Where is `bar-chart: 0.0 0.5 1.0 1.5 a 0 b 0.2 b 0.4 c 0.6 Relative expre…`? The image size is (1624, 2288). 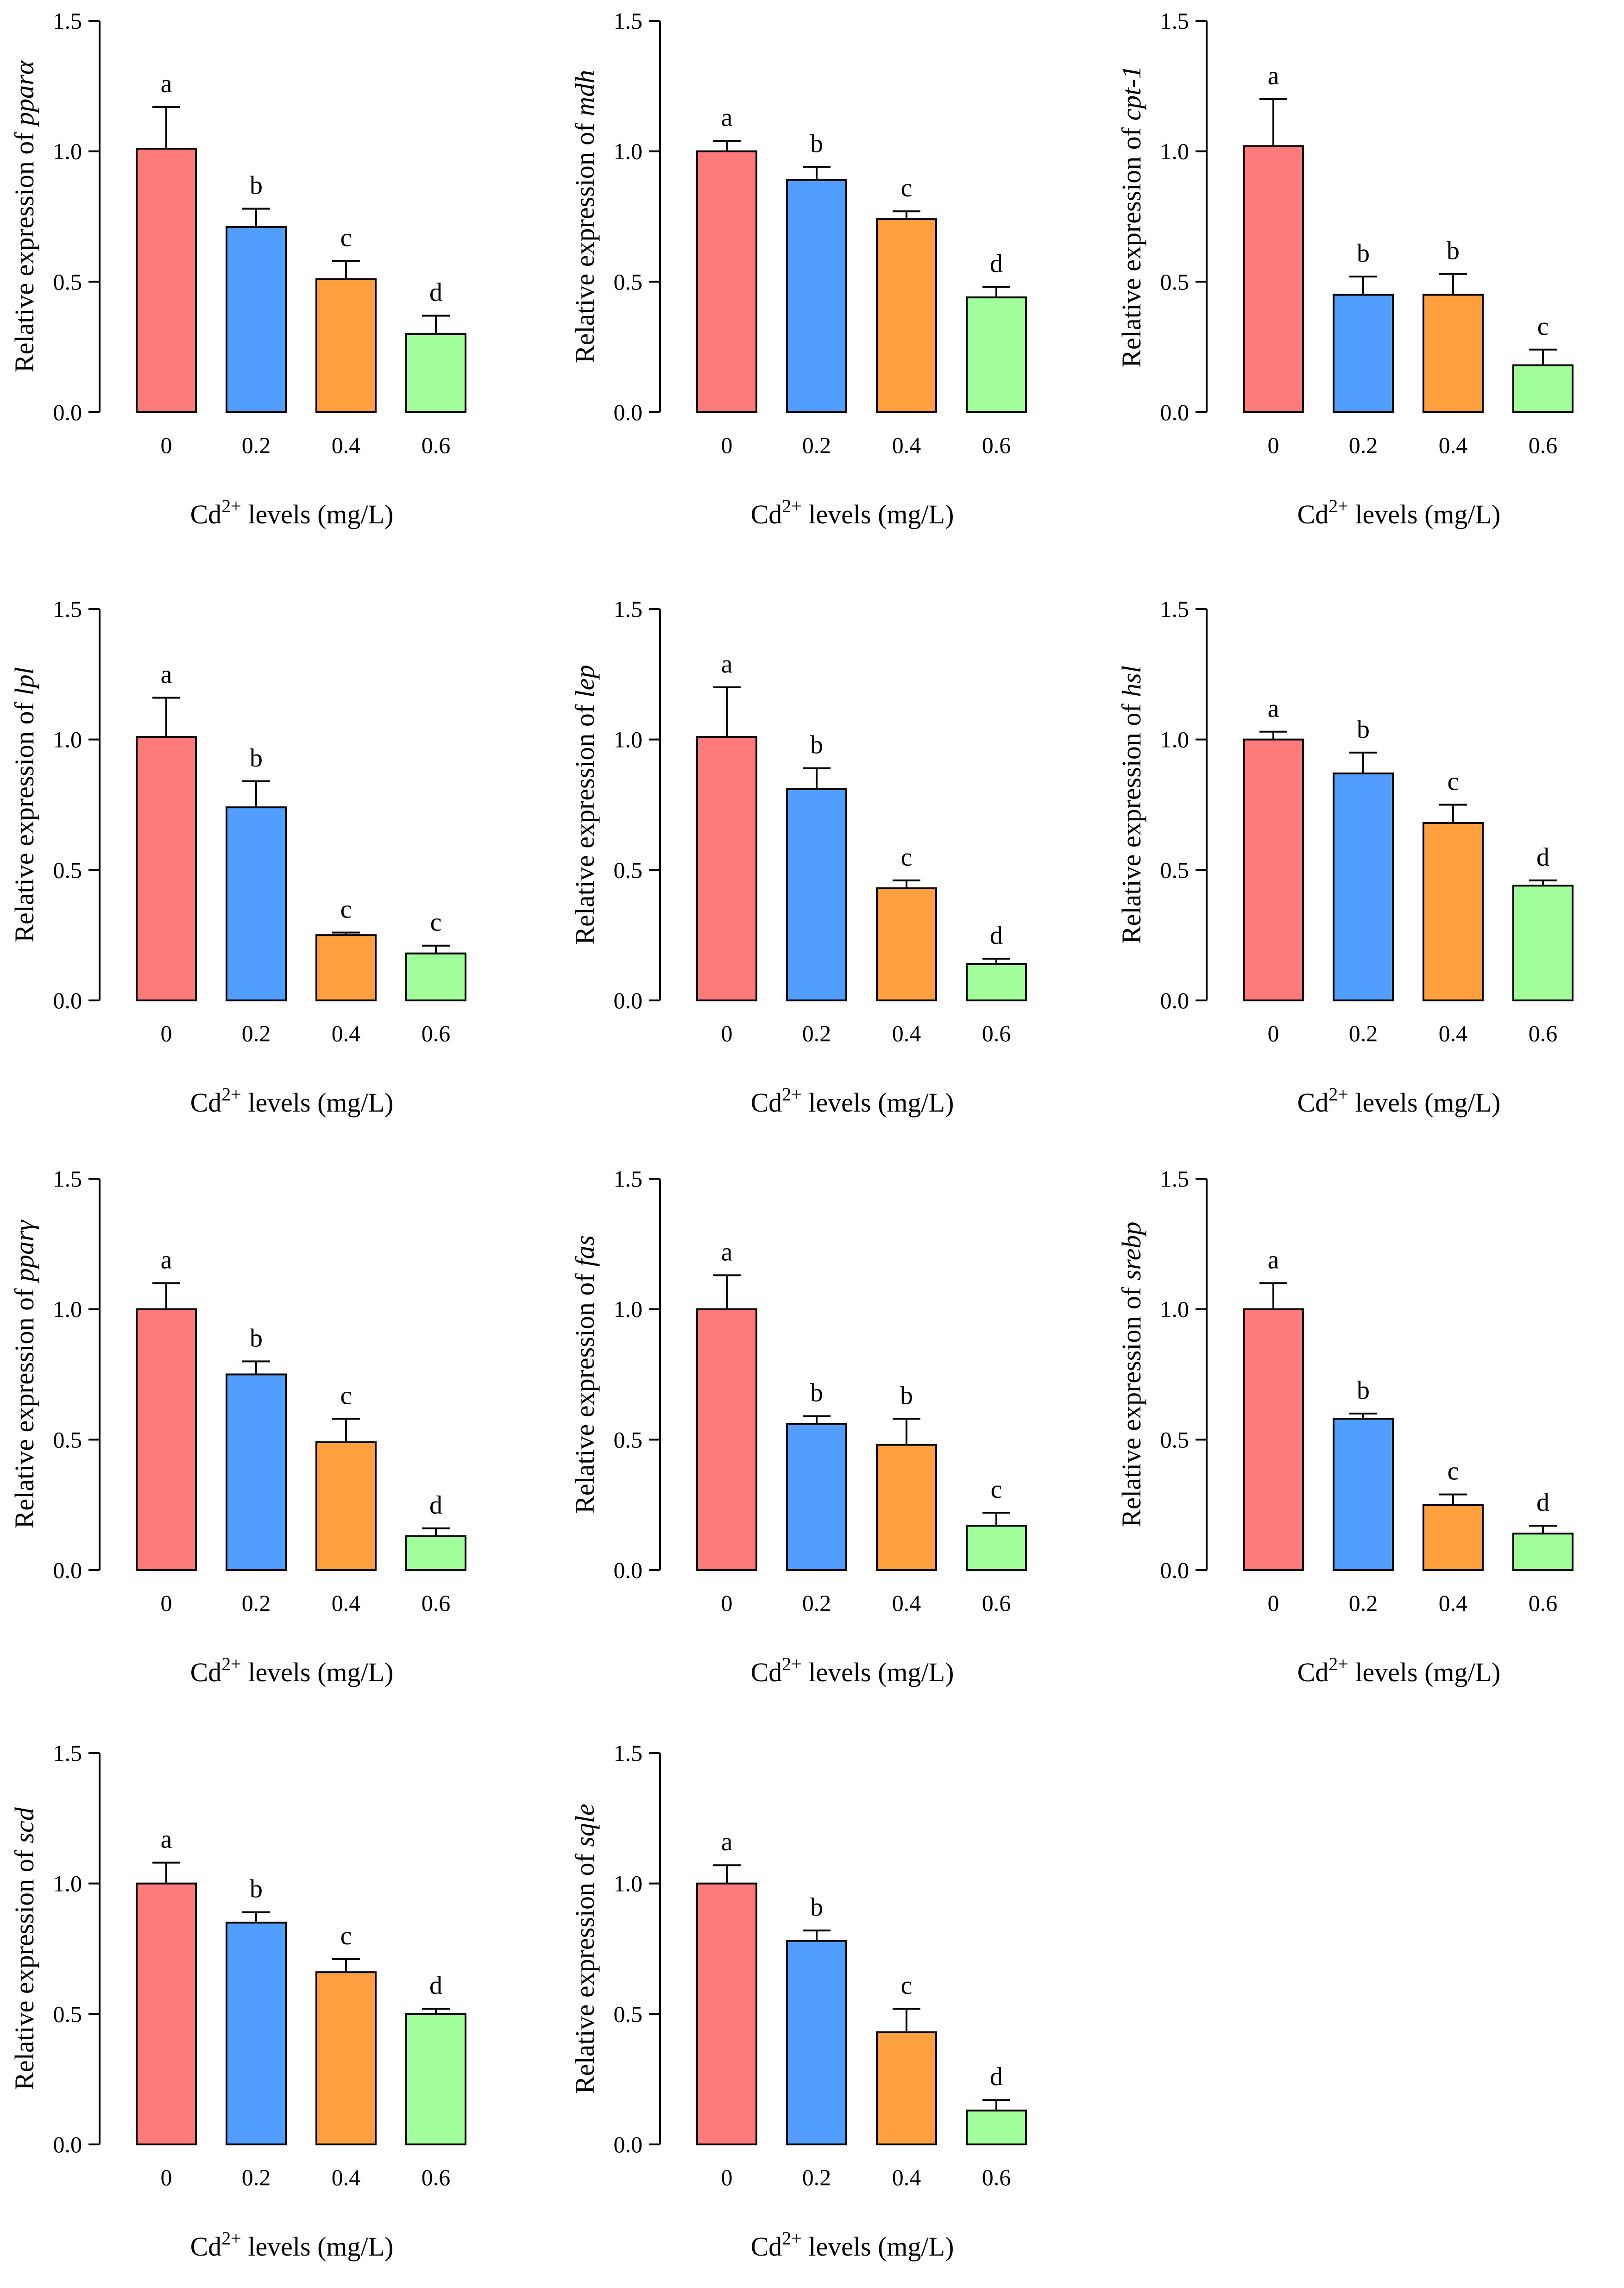 bar-chart: 0.0 0.5 1.0 1.5 a 0 b 0.2 b 0.4 c 0.6 Relative expre… is located at coordinates (798, 1426).